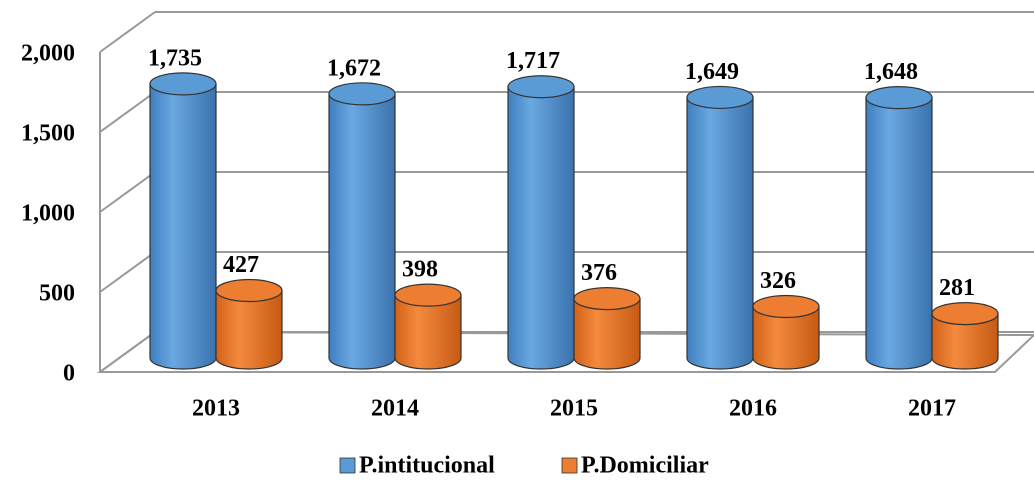 Image resolution: width=1034 pixels, height=485 pixels. What do you see at coordinates (599, 273) in the screenshot?
I see `value-label: 376` at bounding box center [599, 273].